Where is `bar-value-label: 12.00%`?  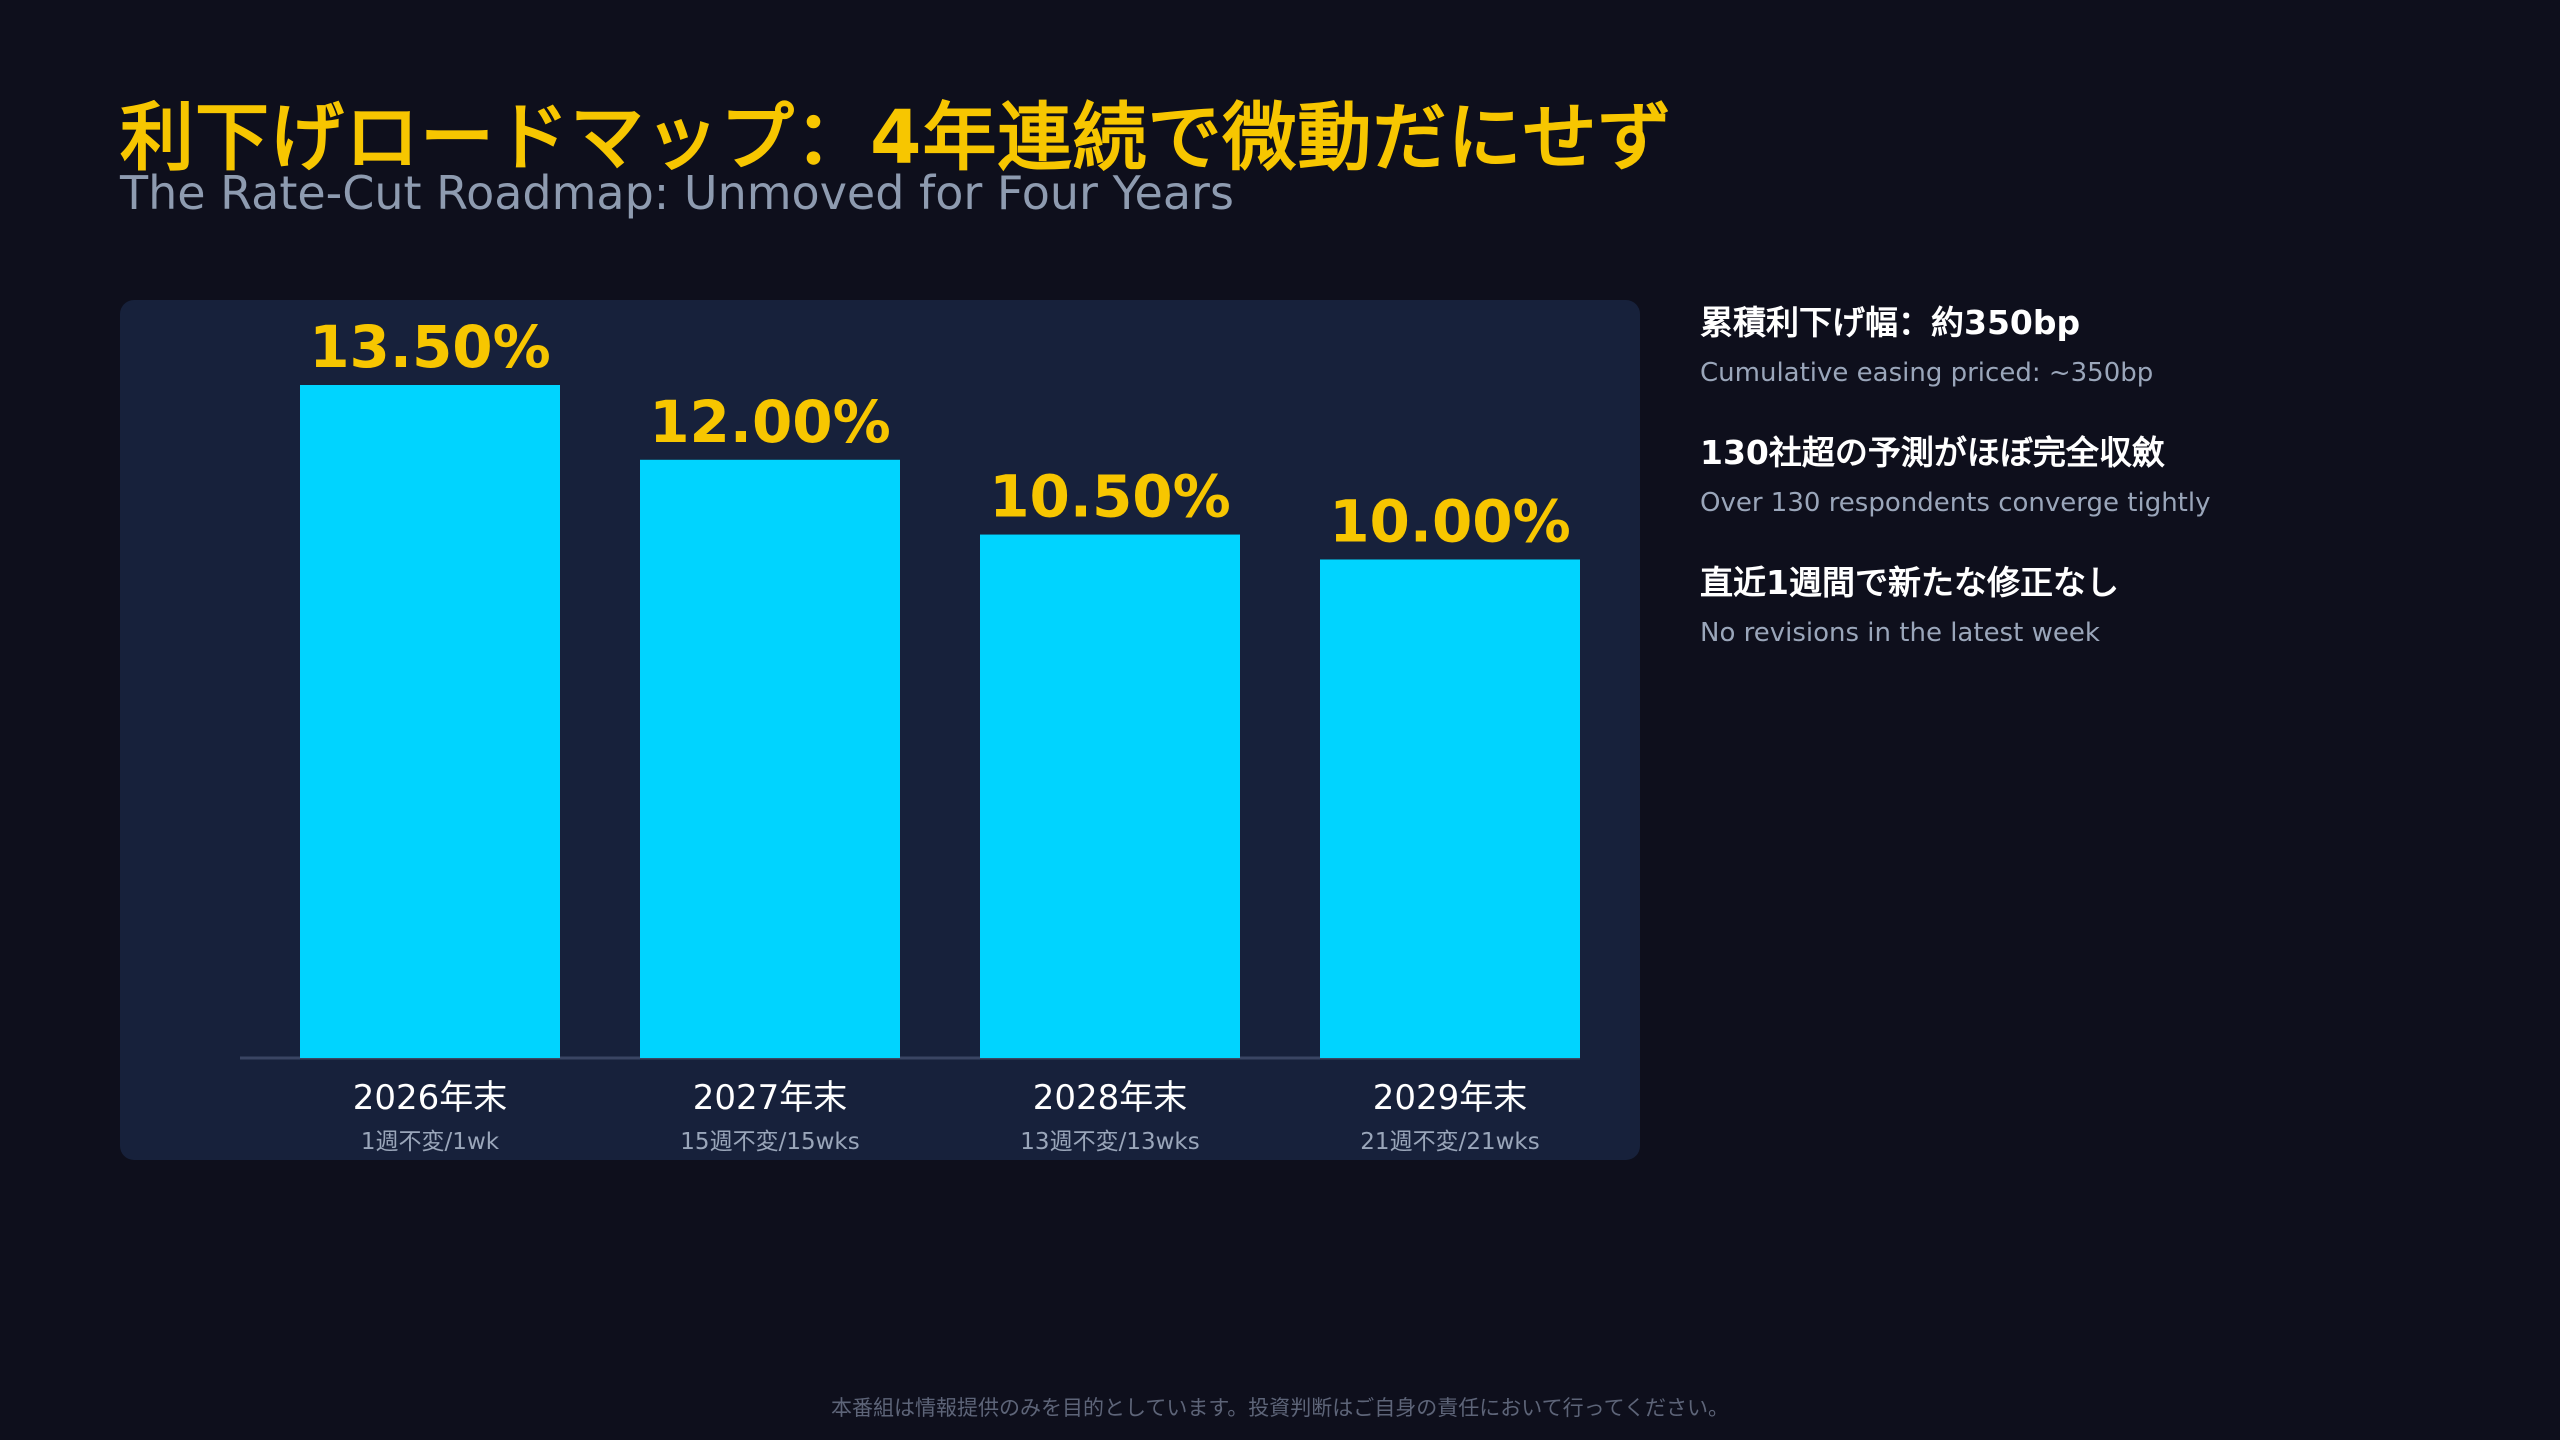
bar-value-label: 12.00% is located at coordinates (770, 422).